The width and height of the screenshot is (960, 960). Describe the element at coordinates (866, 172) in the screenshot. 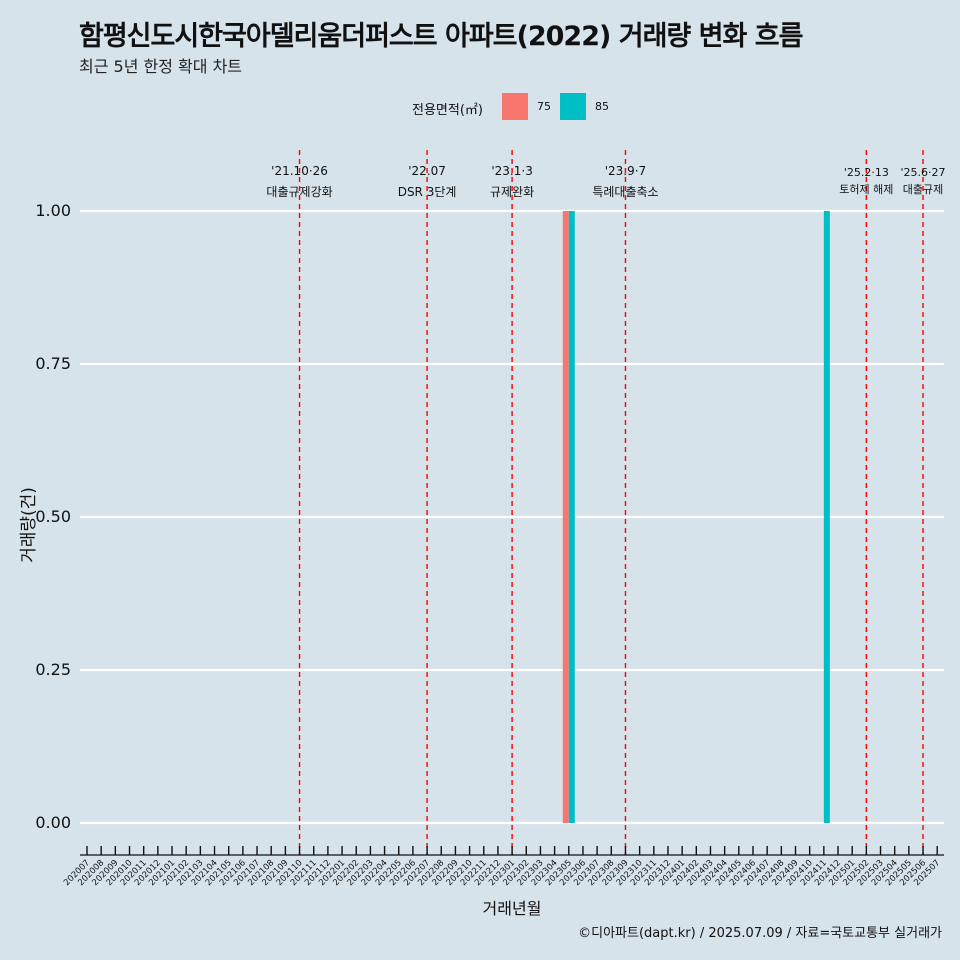

I see `event-date-202502: '25.2·13` at that location.